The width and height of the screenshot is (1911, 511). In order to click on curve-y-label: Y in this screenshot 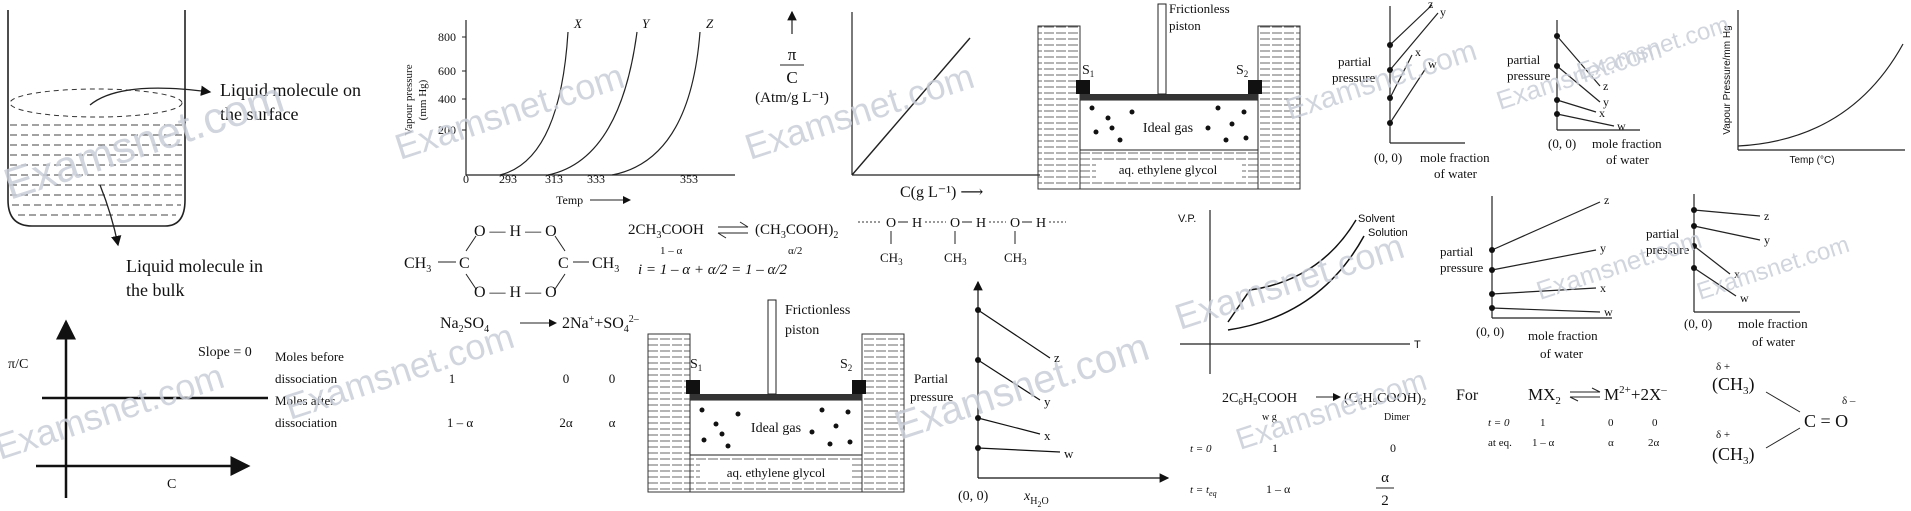, I will do `click(646, 23)`.